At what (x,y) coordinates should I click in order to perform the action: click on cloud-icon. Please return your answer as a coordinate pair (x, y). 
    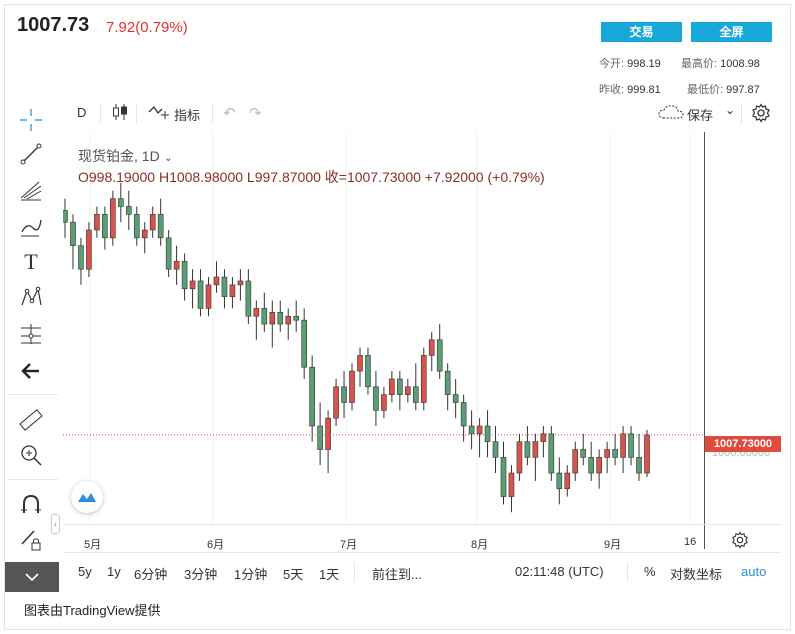
    Looking at the image, I should click on (671, 113).